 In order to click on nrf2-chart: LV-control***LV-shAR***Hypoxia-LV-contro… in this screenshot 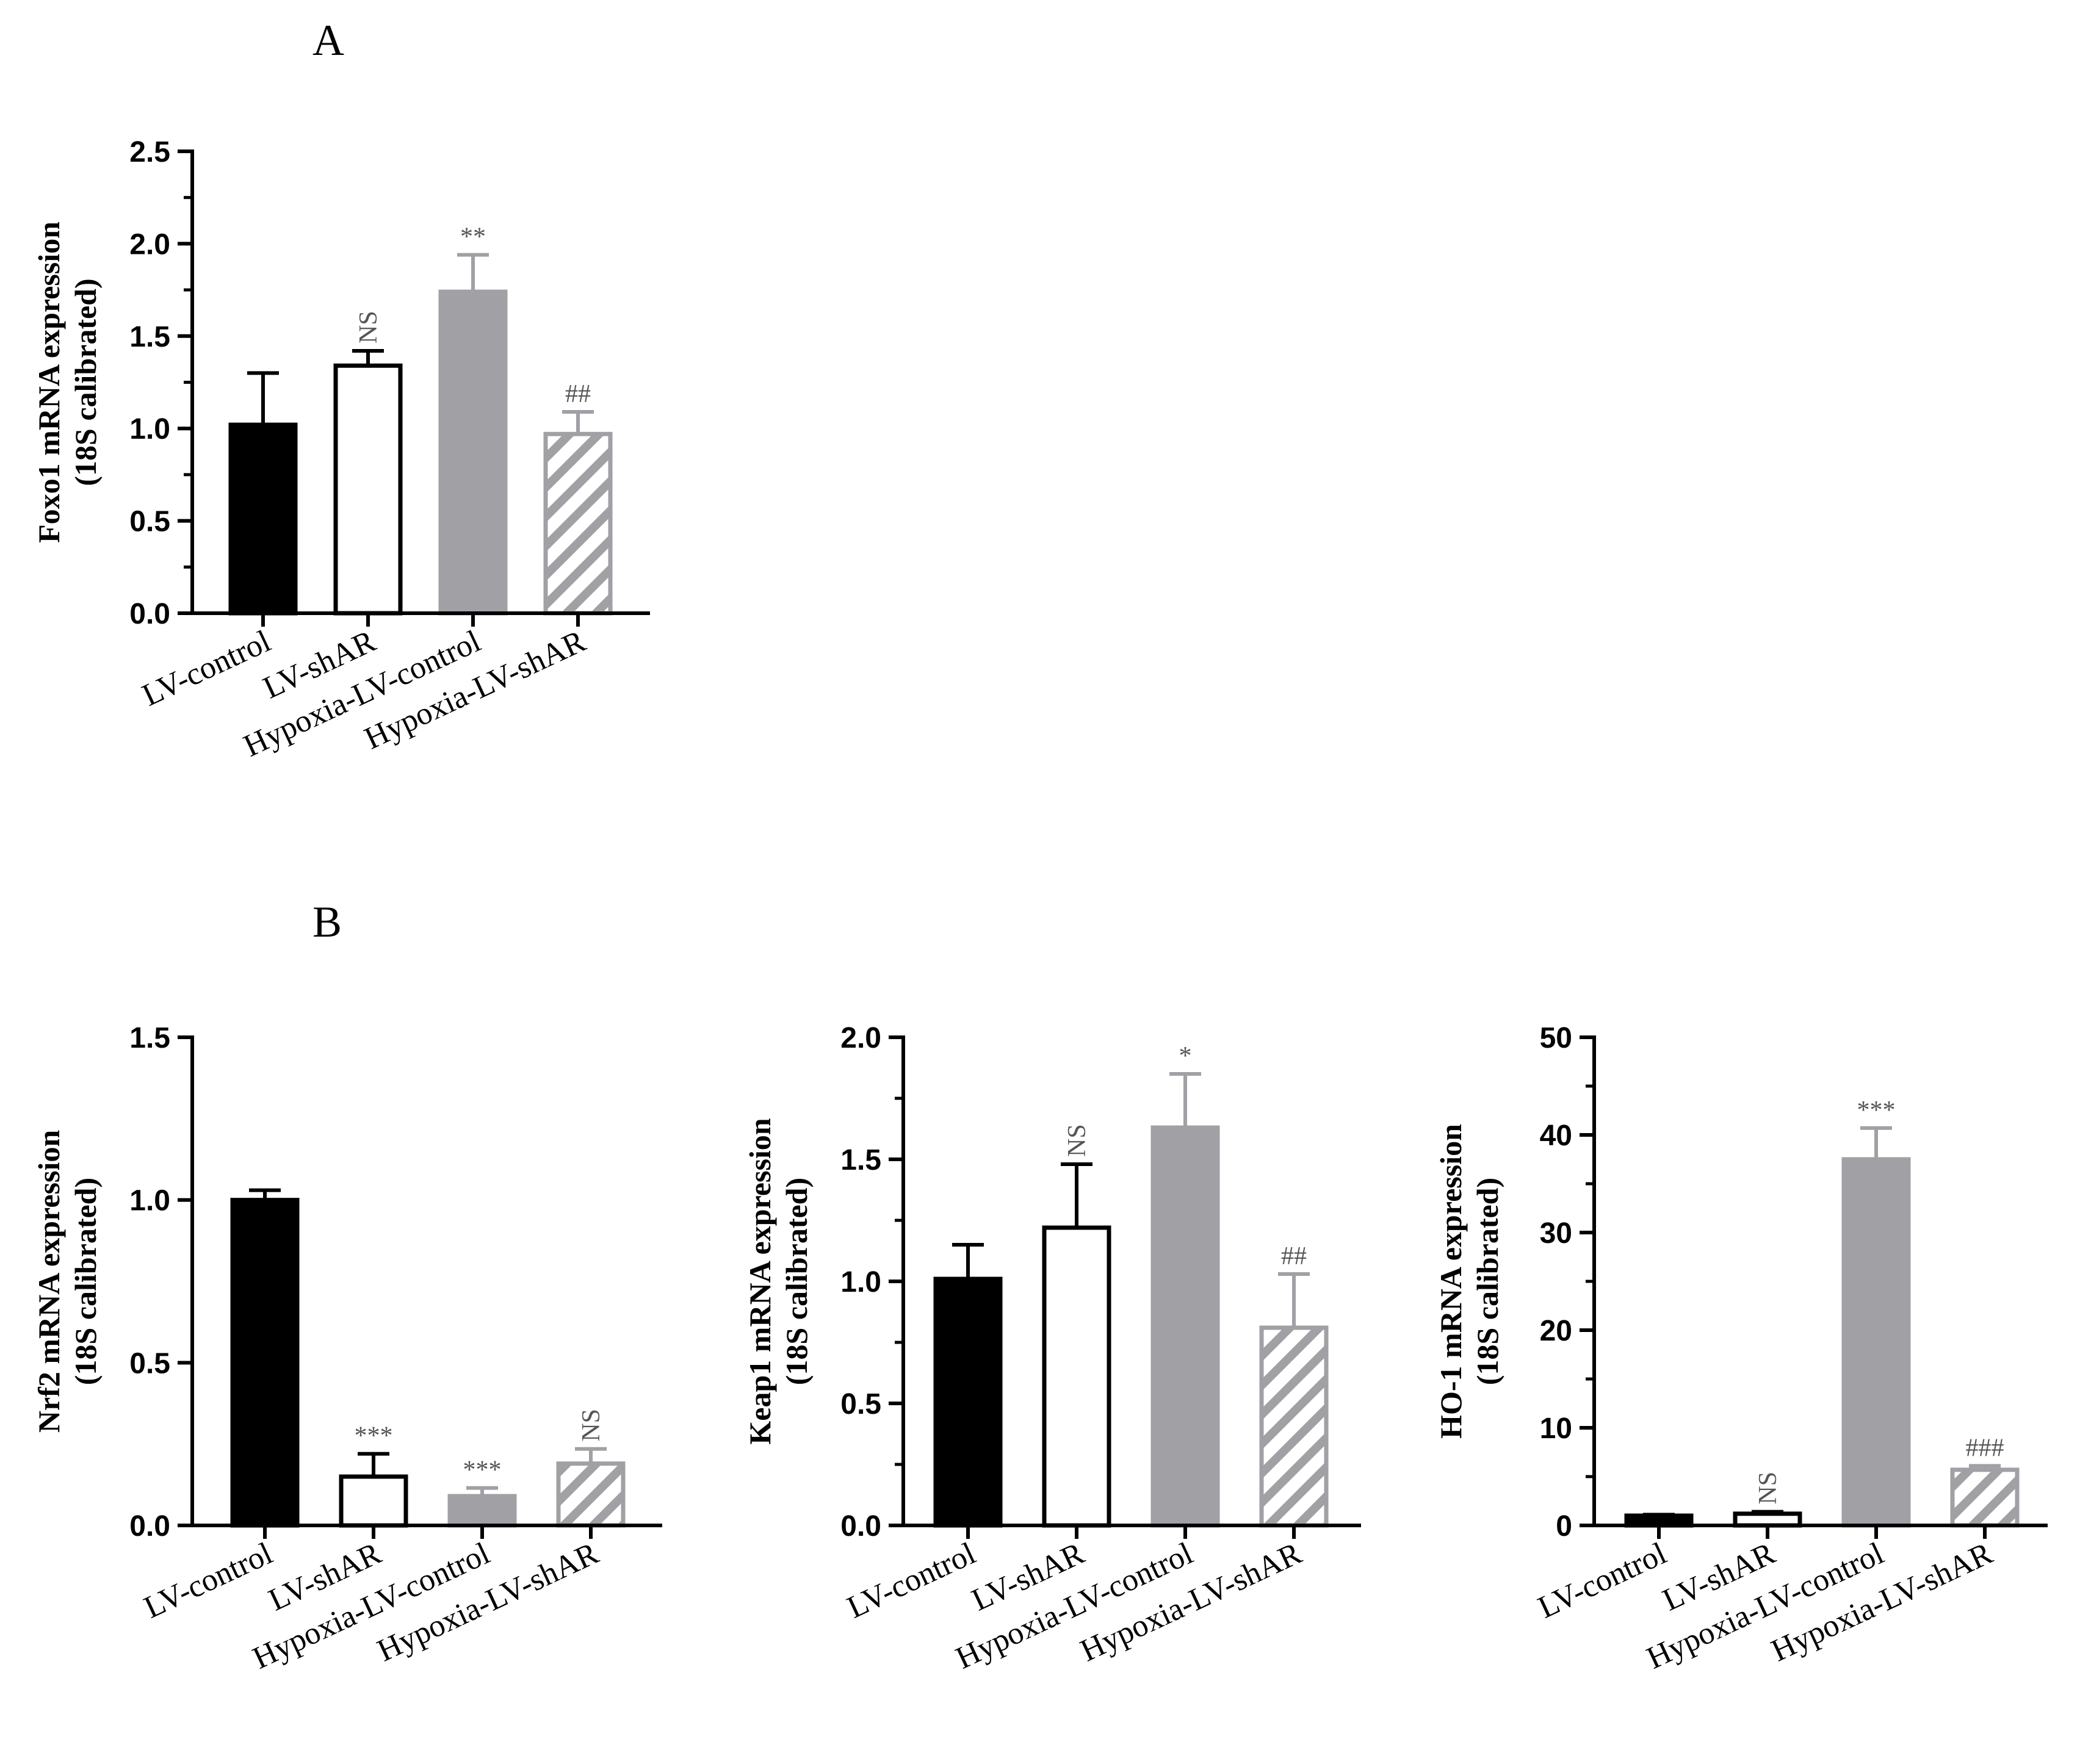, I will do `click(347, 1349)`.